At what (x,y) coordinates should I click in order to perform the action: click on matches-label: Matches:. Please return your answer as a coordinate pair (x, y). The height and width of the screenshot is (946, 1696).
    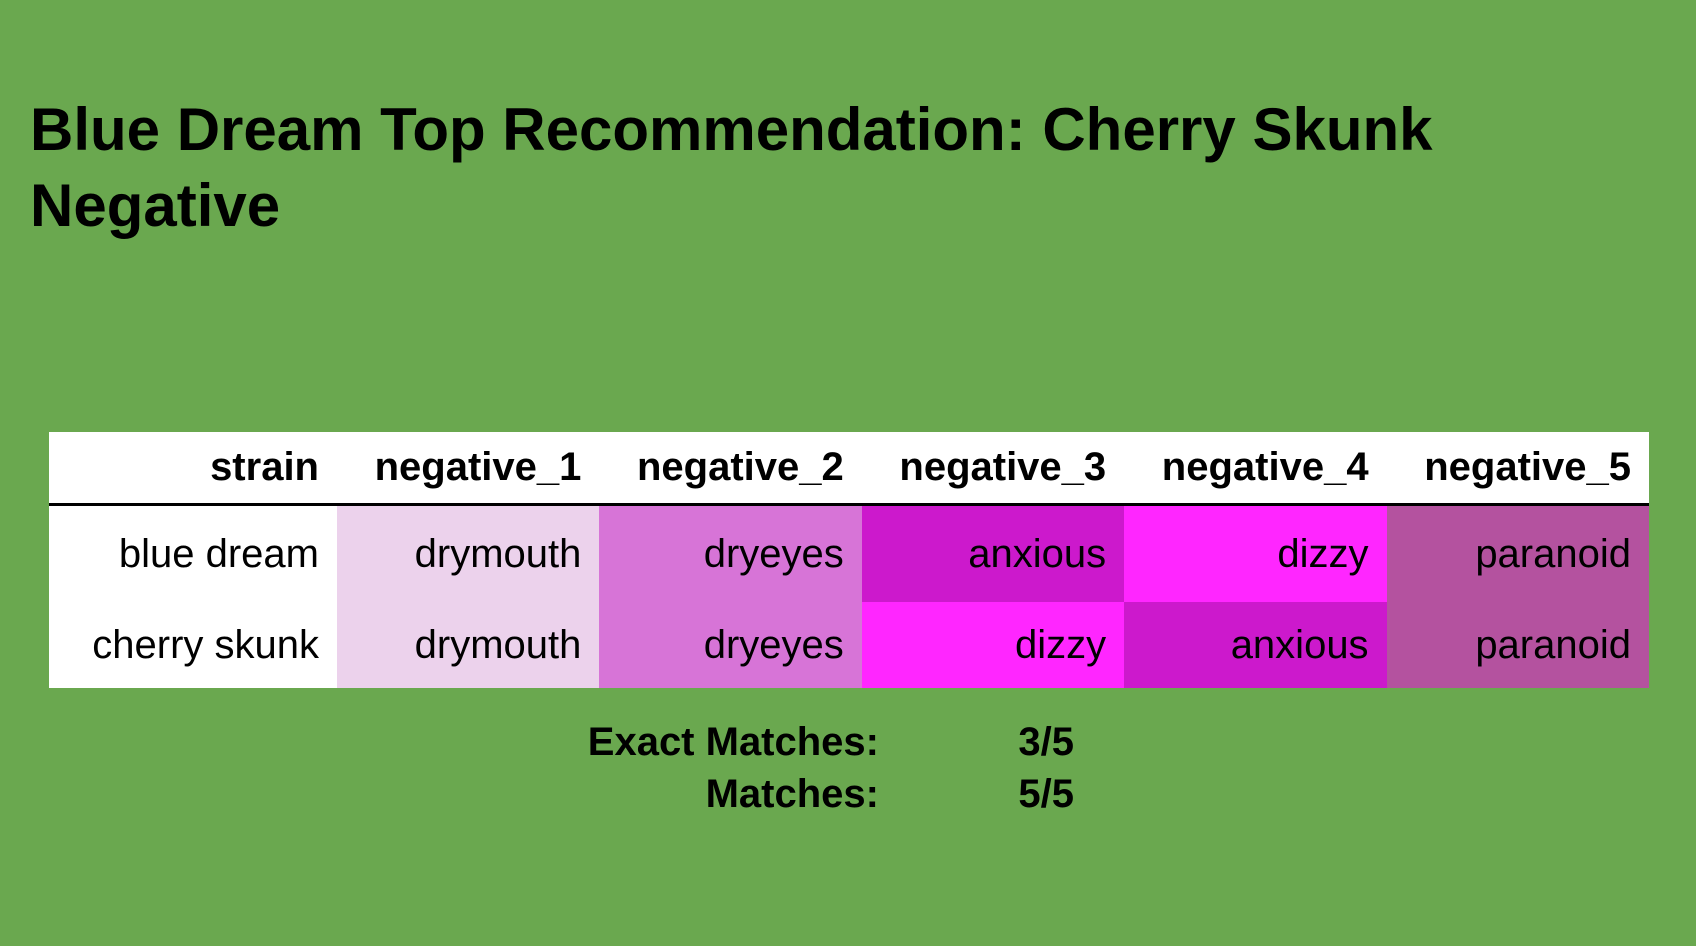
    Looking at the image, I should click on (792, 794).